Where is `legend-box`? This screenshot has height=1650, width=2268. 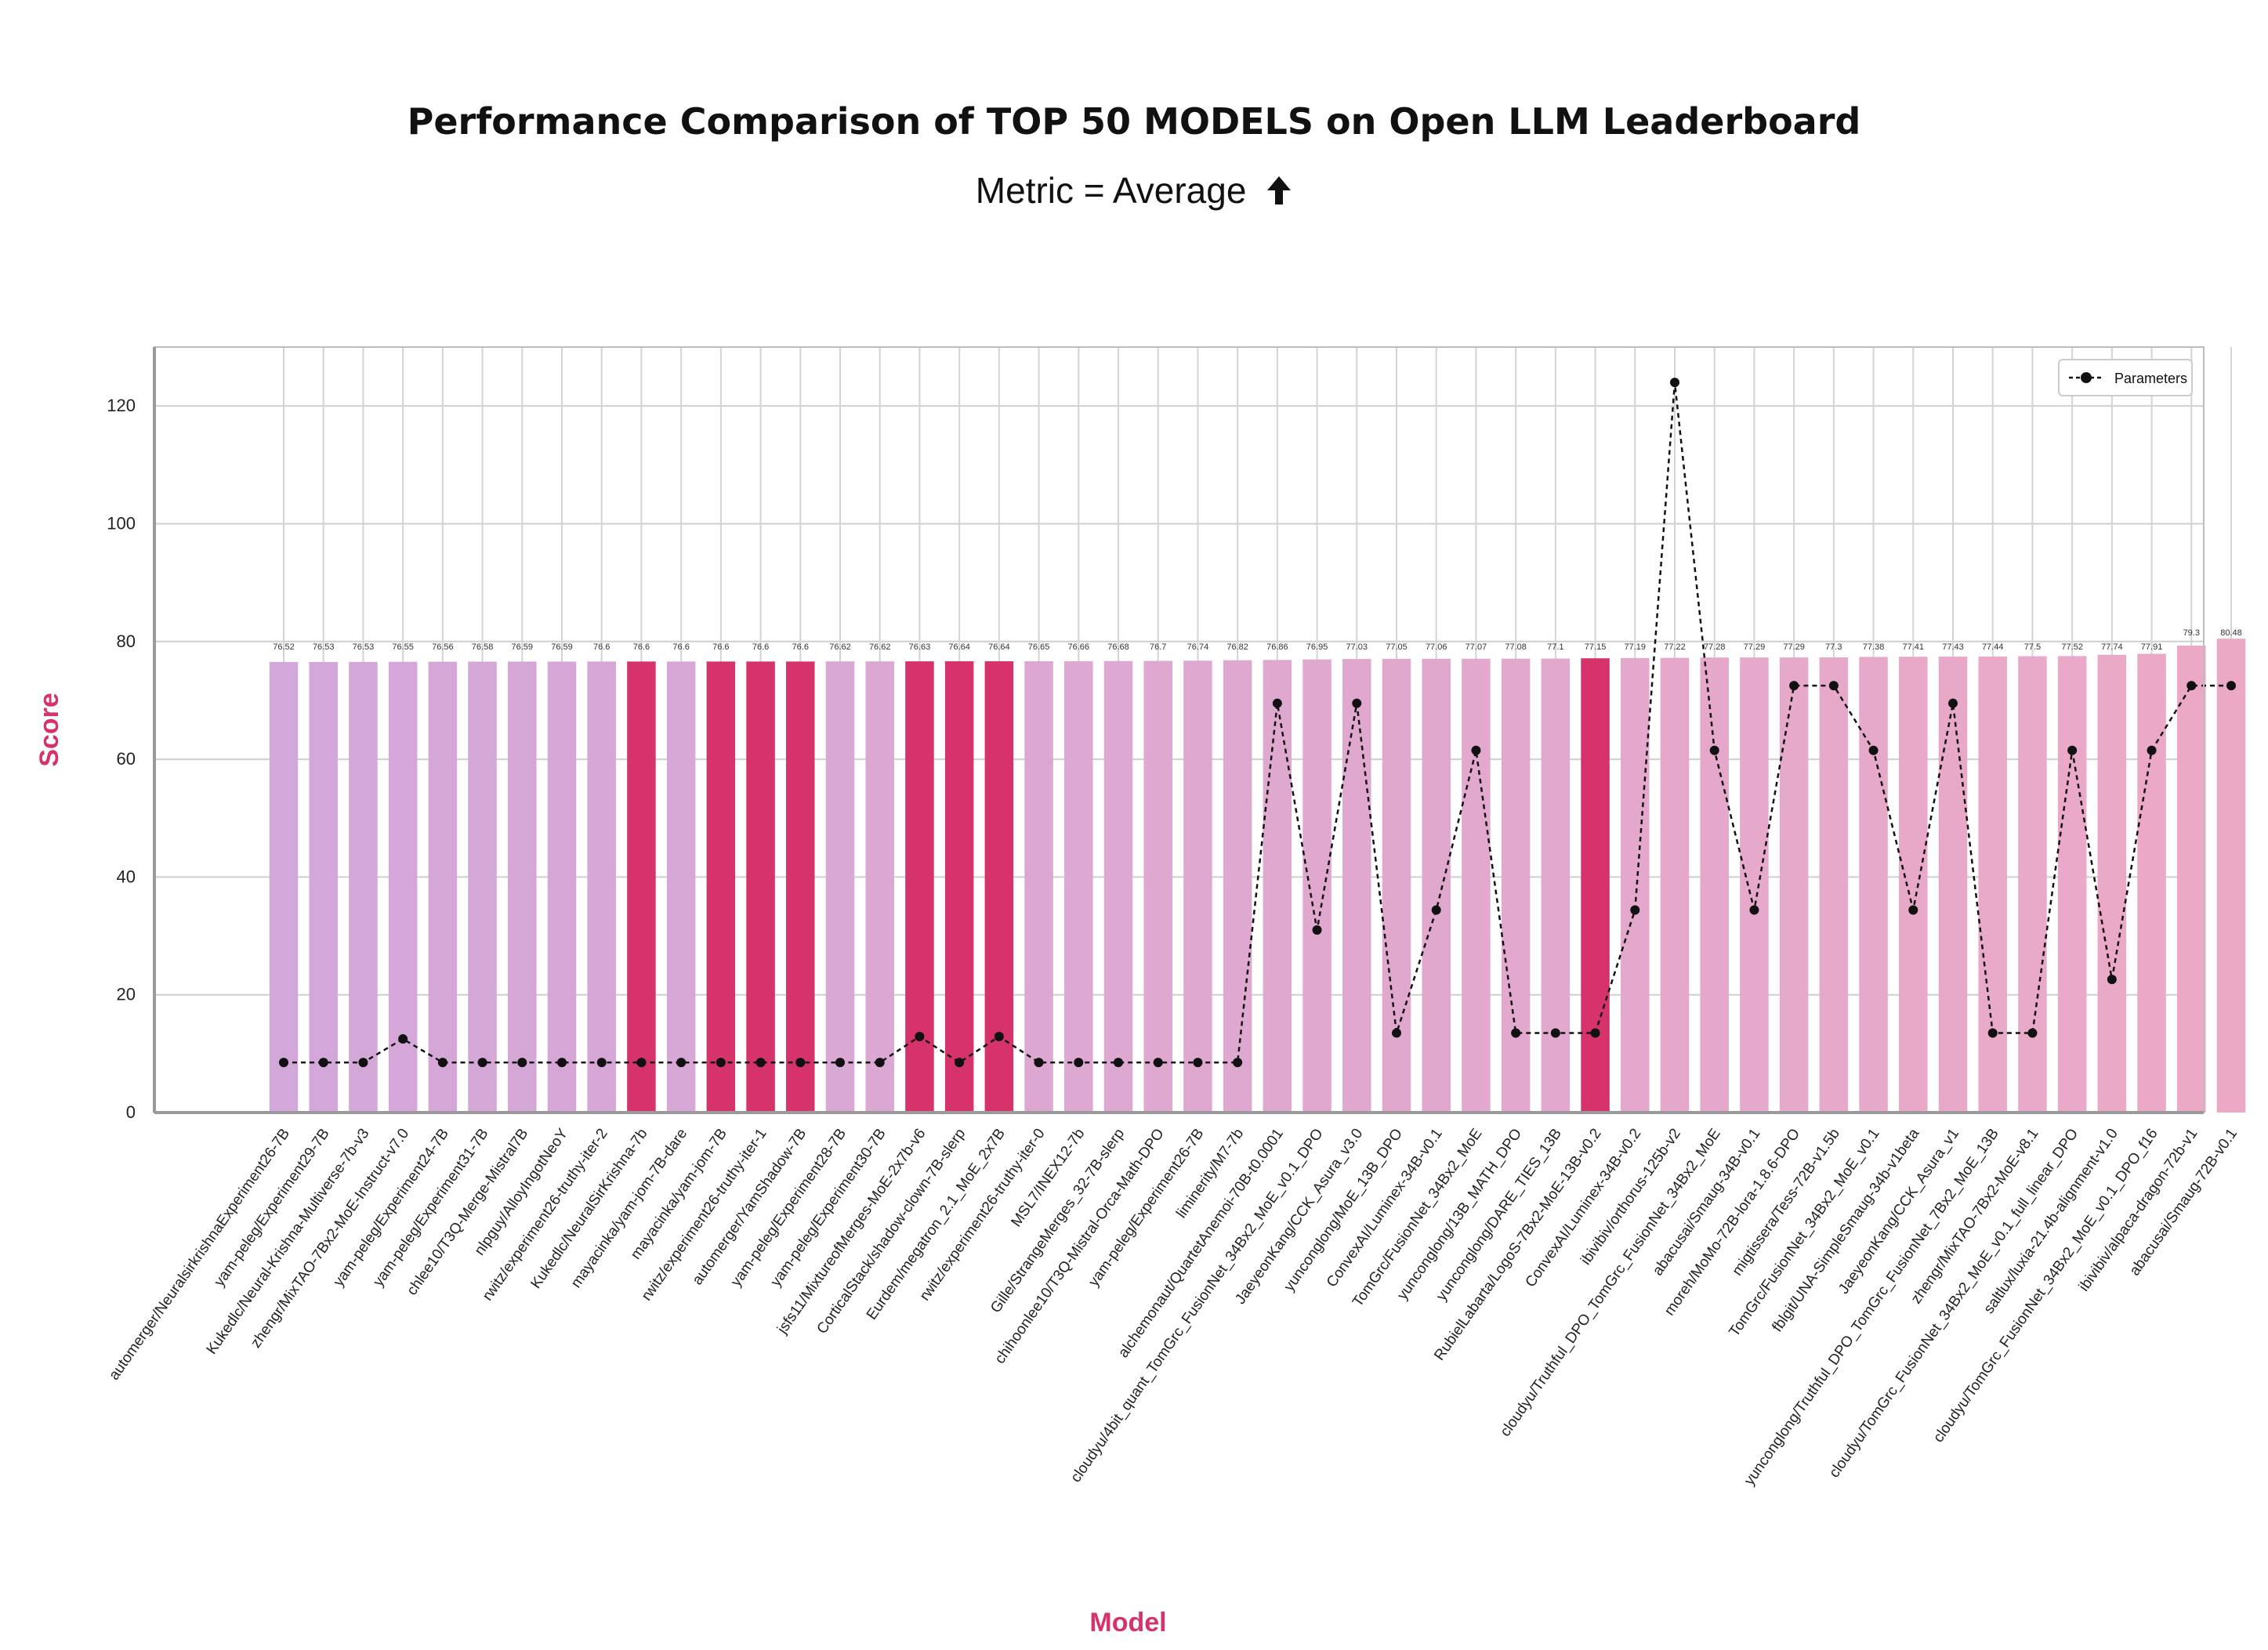 legend-box is located at coordinates (2125, 377).